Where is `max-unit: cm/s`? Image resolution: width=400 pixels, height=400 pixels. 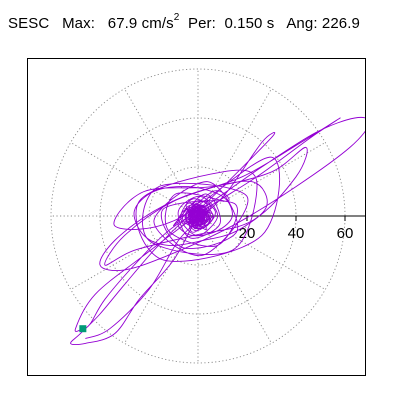
max-unit: cm/s is located at coordinates (157, 23).